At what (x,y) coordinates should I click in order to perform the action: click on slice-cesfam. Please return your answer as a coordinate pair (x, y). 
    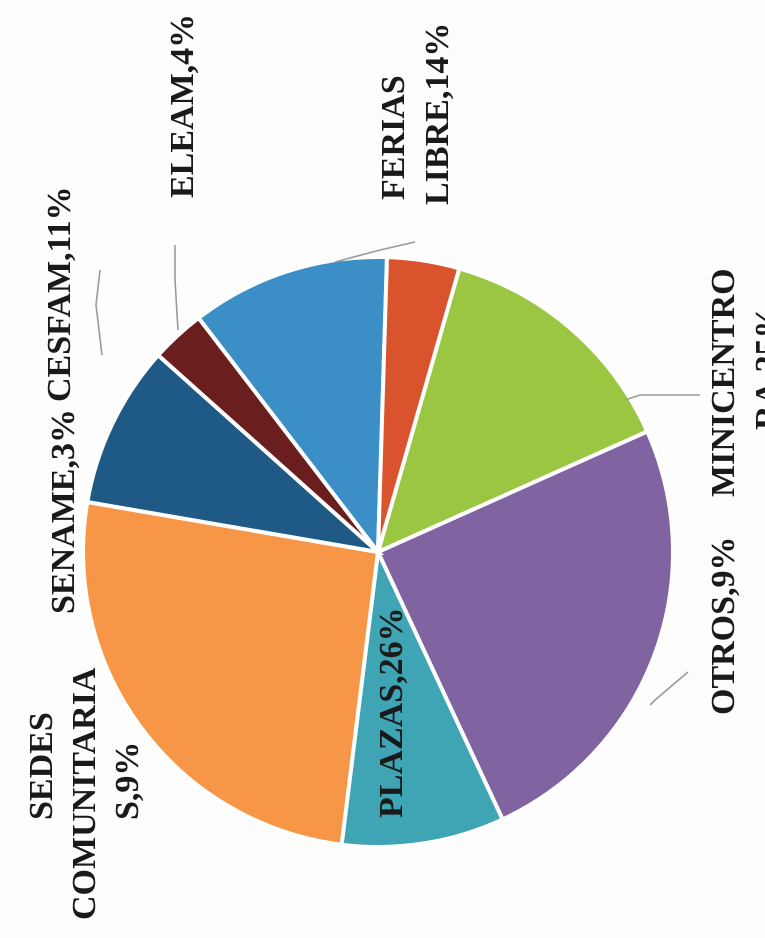
    Looking at the image, I should click on (292, 406).